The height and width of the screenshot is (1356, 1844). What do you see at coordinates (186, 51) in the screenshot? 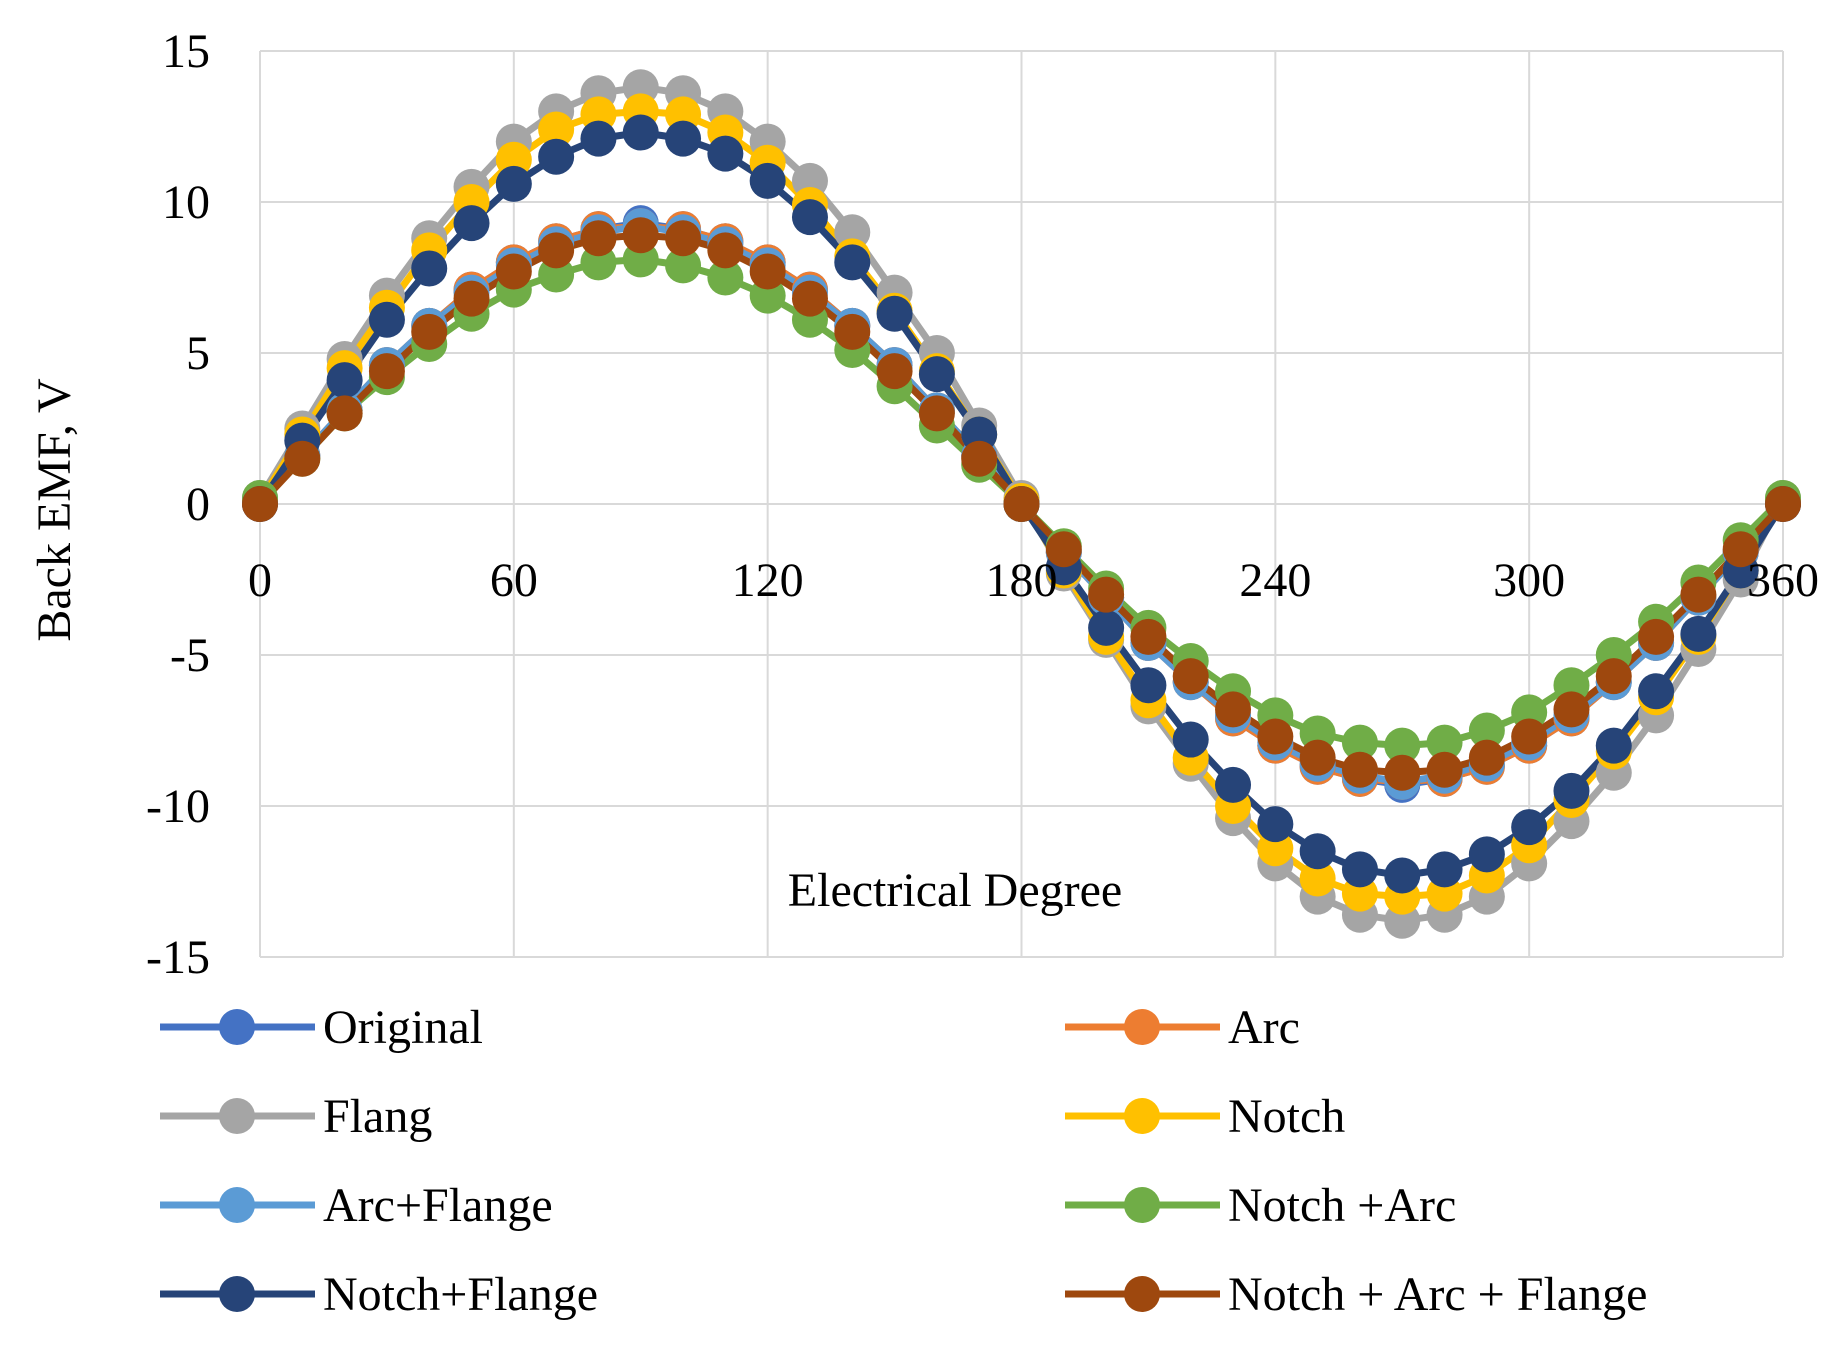
I see `y-tick-label: 15` at bounding box center [186, 51].